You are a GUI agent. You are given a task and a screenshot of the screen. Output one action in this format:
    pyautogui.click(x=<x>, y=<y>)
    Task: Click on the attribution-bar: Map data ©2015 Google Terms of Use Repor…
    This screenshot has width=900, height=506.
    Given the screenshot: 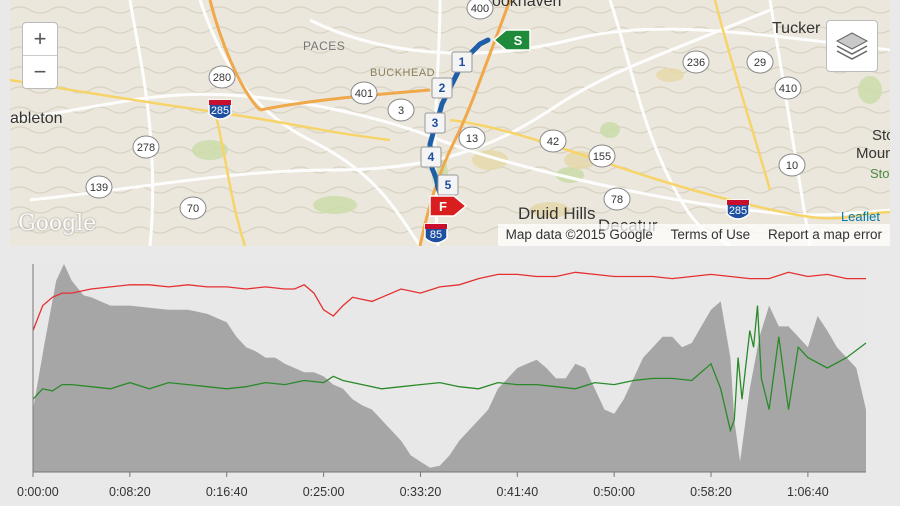 What is the action you would take?
    pyautogui.click(x=693, y=235)
    